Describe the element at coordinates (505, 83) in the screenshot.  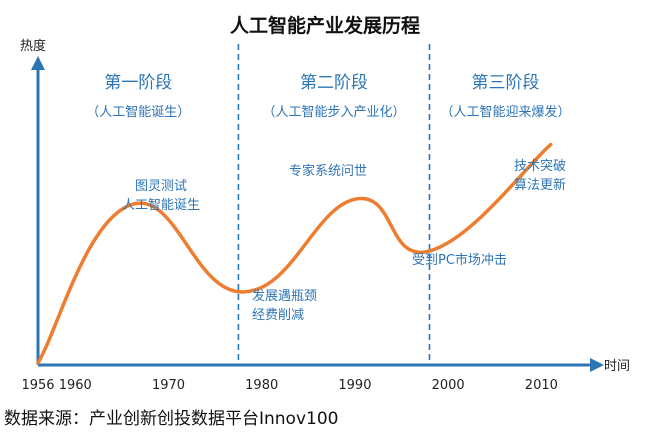
I see `stage-name: 第三阶段` at that location.